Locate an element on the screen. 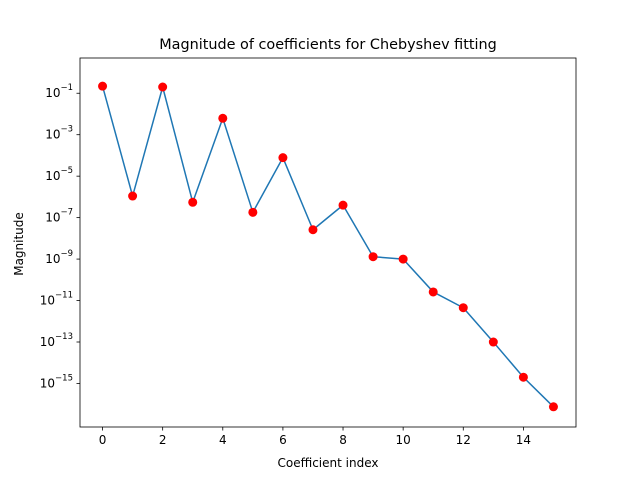 This screenshot has width=640, height=480. y-tick-label: 10⁻¹ is located at coordinates (59, 91).